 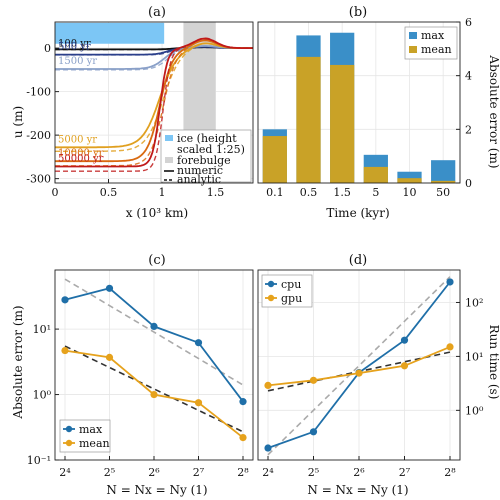 I want to click on panel-c-title: (c), so click(x=156, y=260).